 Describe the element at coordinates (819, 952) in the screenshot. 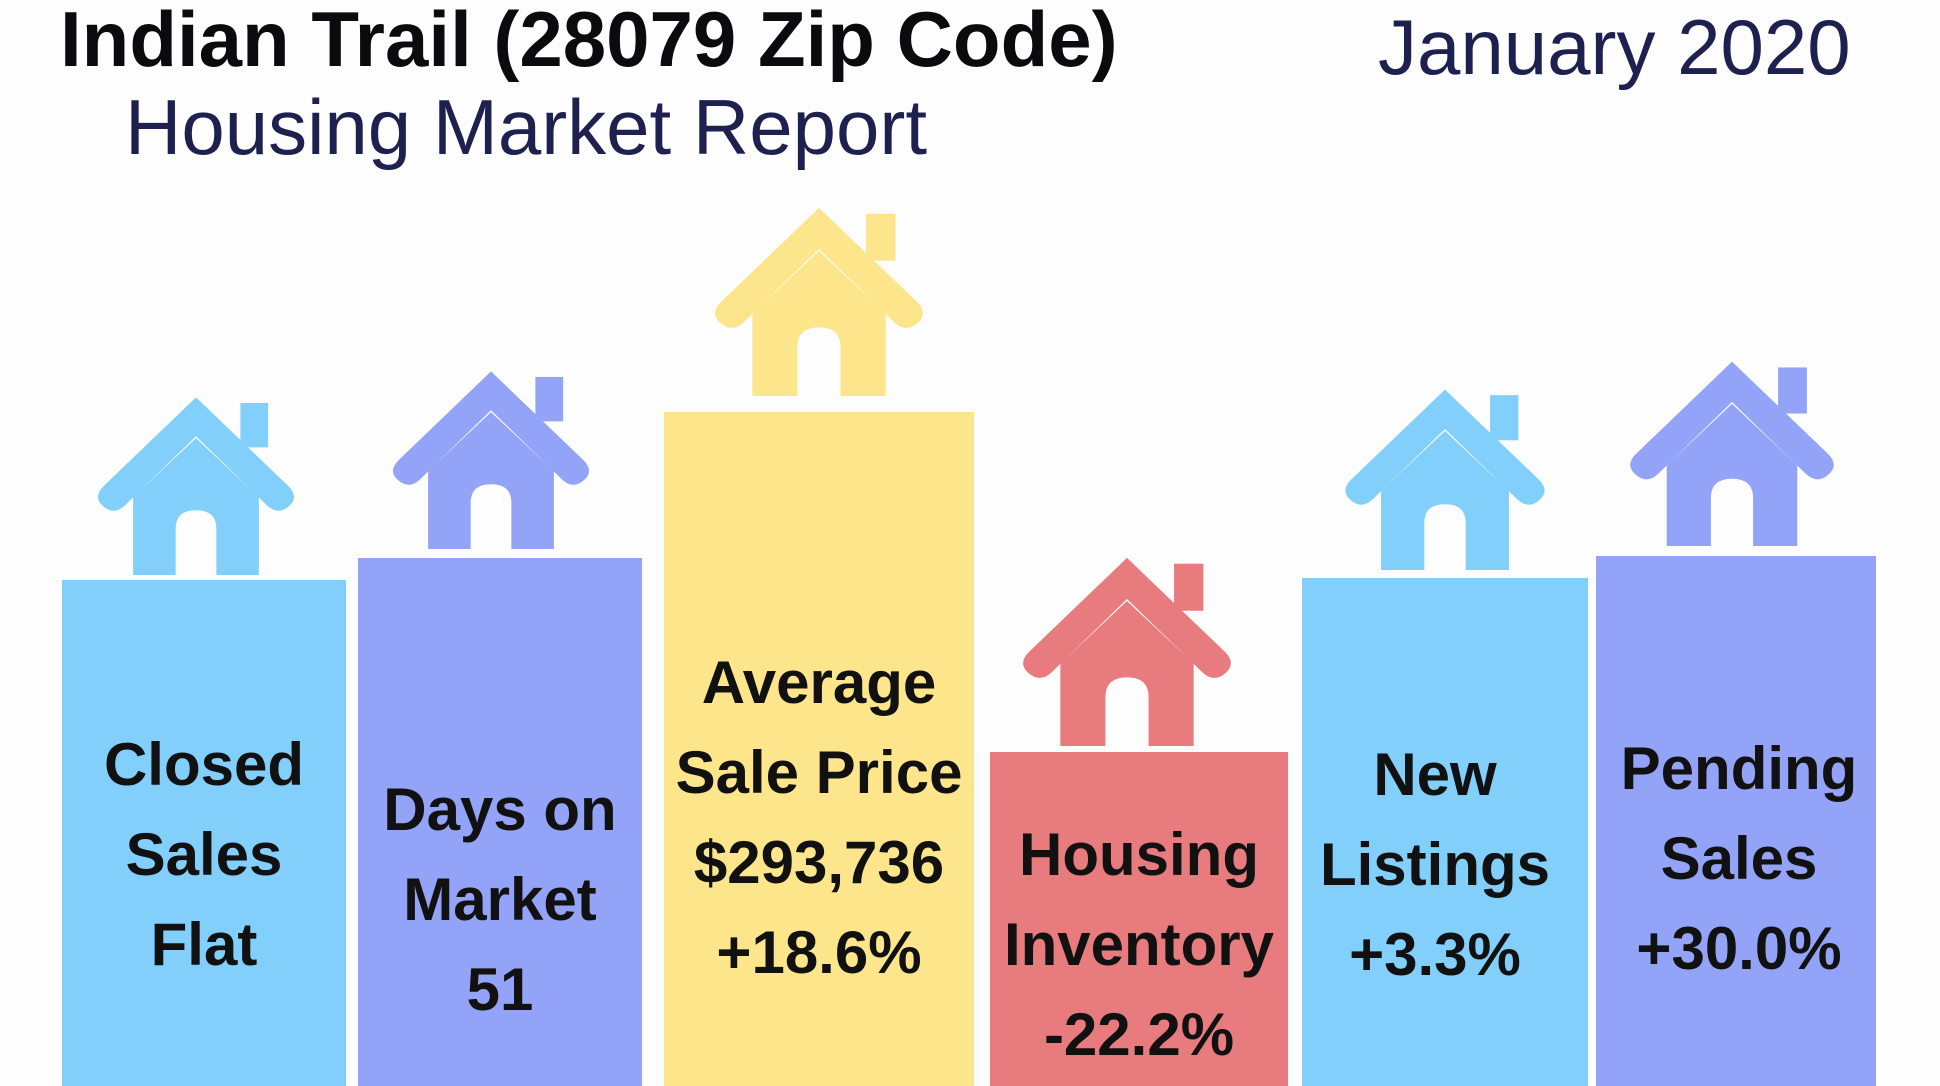

I see `average-sale-price-line-4: +18.6%` at that location.